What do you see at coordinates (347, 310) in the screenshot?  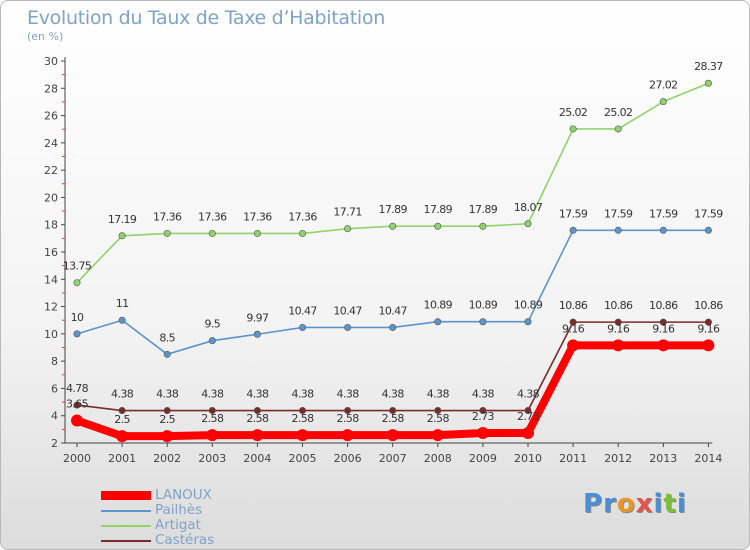 I see `data-label: 10.47` at bounding box center [347, 310].